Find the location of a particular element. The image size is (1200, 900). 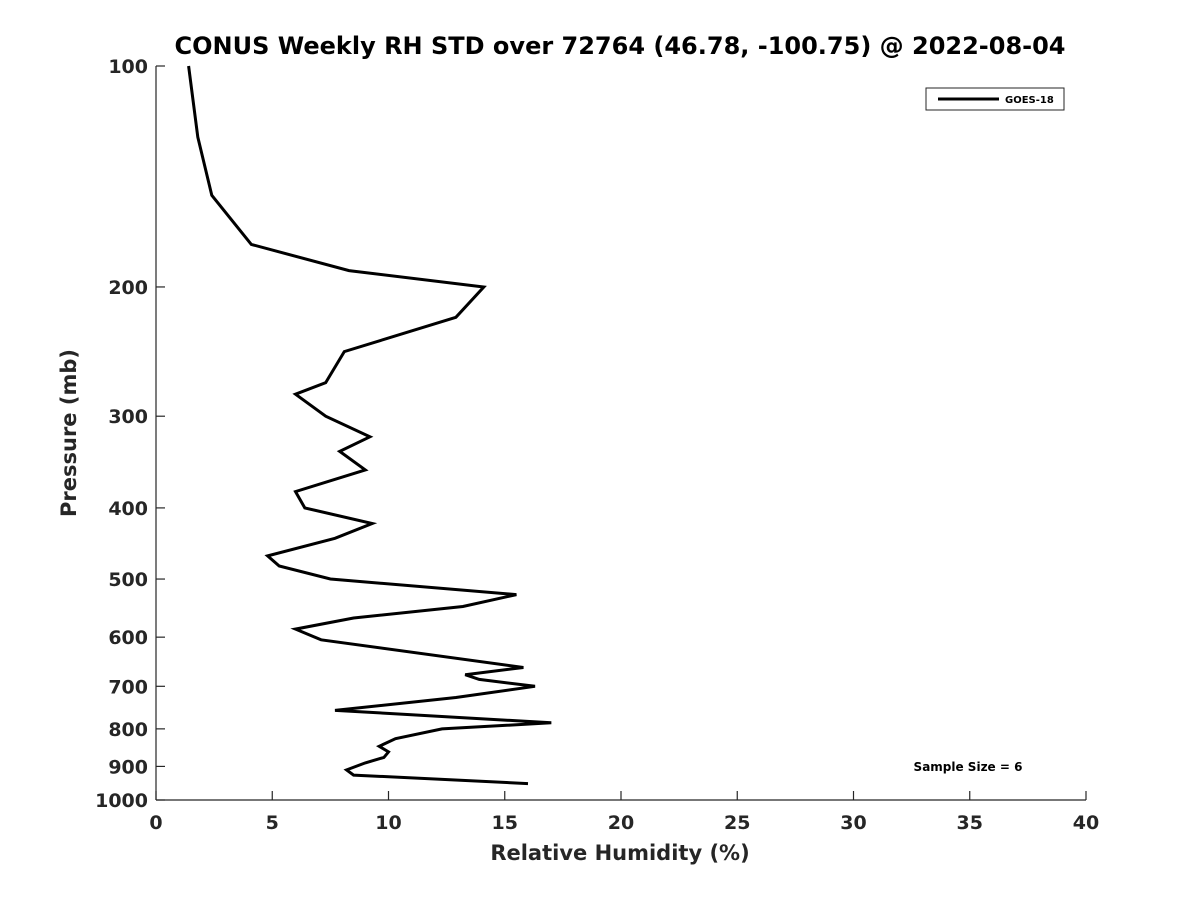

y-tick-label: 200 is located at coordinates (128, 288).